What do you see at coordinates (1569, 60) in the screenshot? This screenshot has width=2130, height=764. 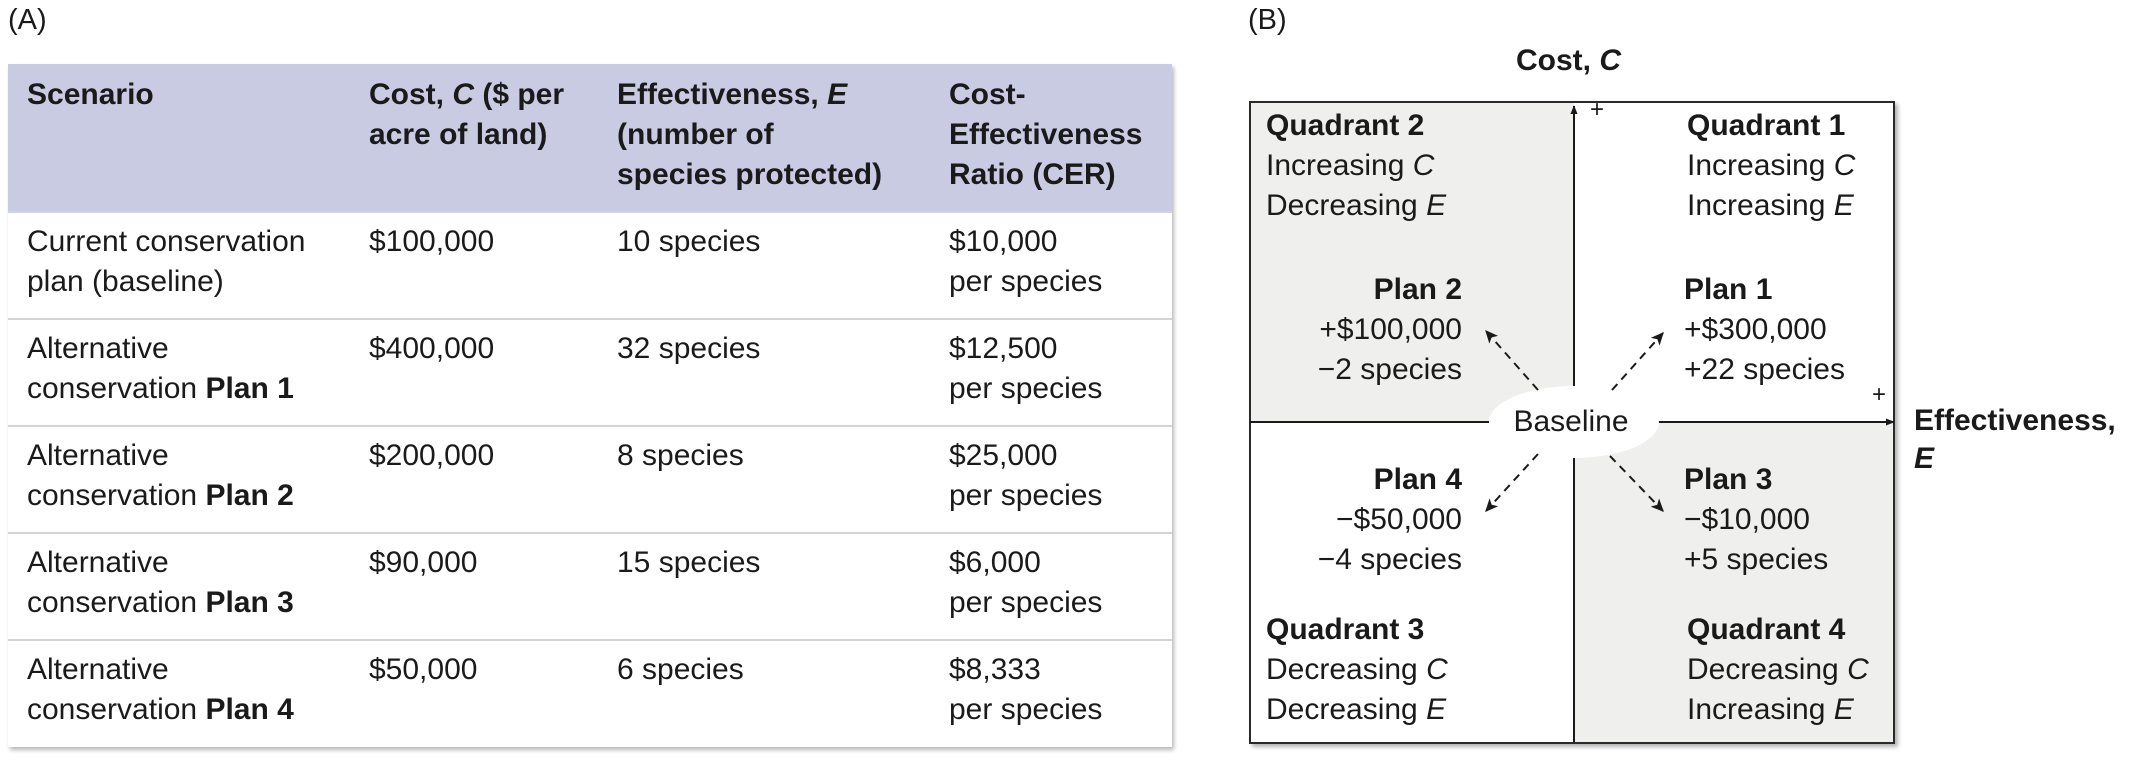 I see `cost-axis-title: Cost, C` at bounding box center [1569, 60].